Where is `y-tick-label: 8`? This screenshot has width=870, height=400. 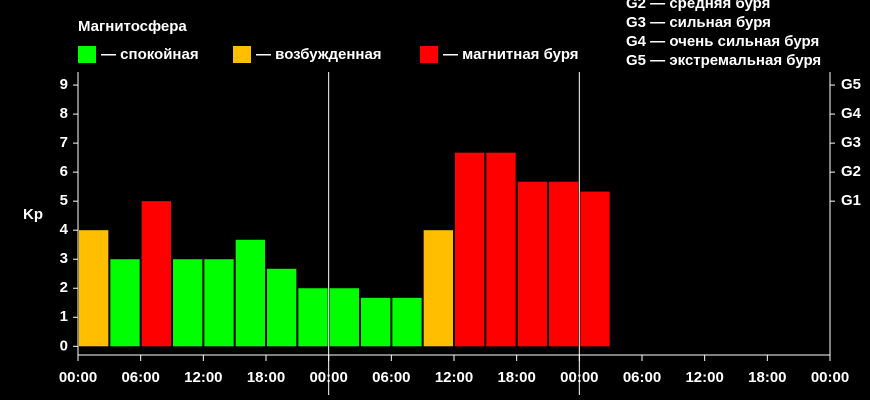 y-tick-label: 8 is located at coordinates (64, 113).